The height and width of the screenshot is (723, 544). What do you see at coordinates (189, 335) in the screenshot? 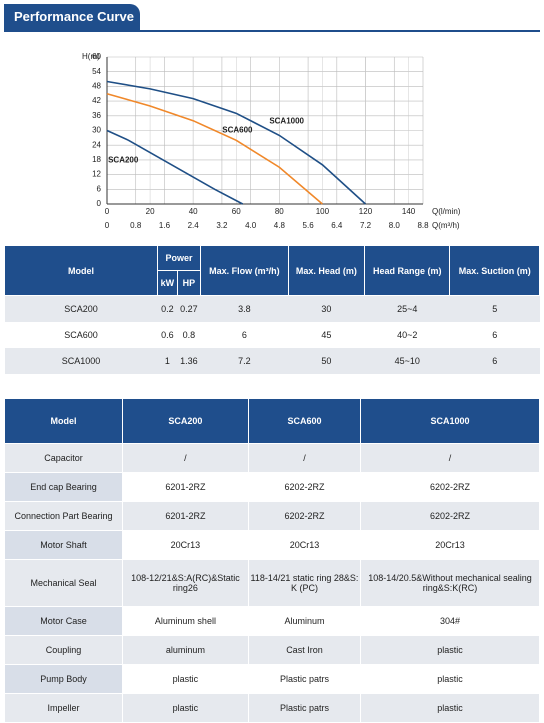
I see `cell: 0.8` at bounding box center [189, 335].